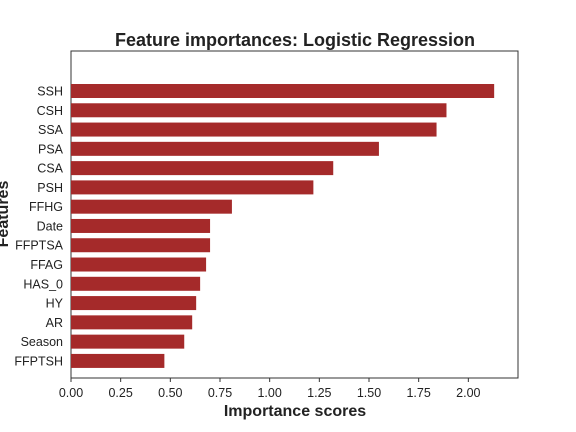 This screenshot has width=576, height=432. Describe the element at coordinates (269, 393) in the screenshot. I see `x-tick-label: 1.00` at that location.